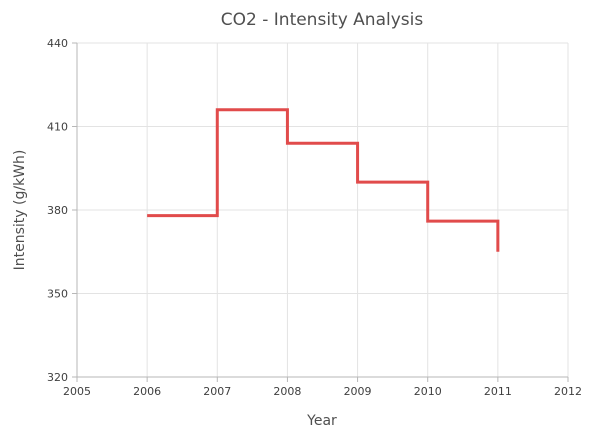 This screenshot has width=592, height=434. Describe the element at coordinates (20, 210) in the screenshot. I see `y-axis-title: Intensity (g/kWh)` at that location.